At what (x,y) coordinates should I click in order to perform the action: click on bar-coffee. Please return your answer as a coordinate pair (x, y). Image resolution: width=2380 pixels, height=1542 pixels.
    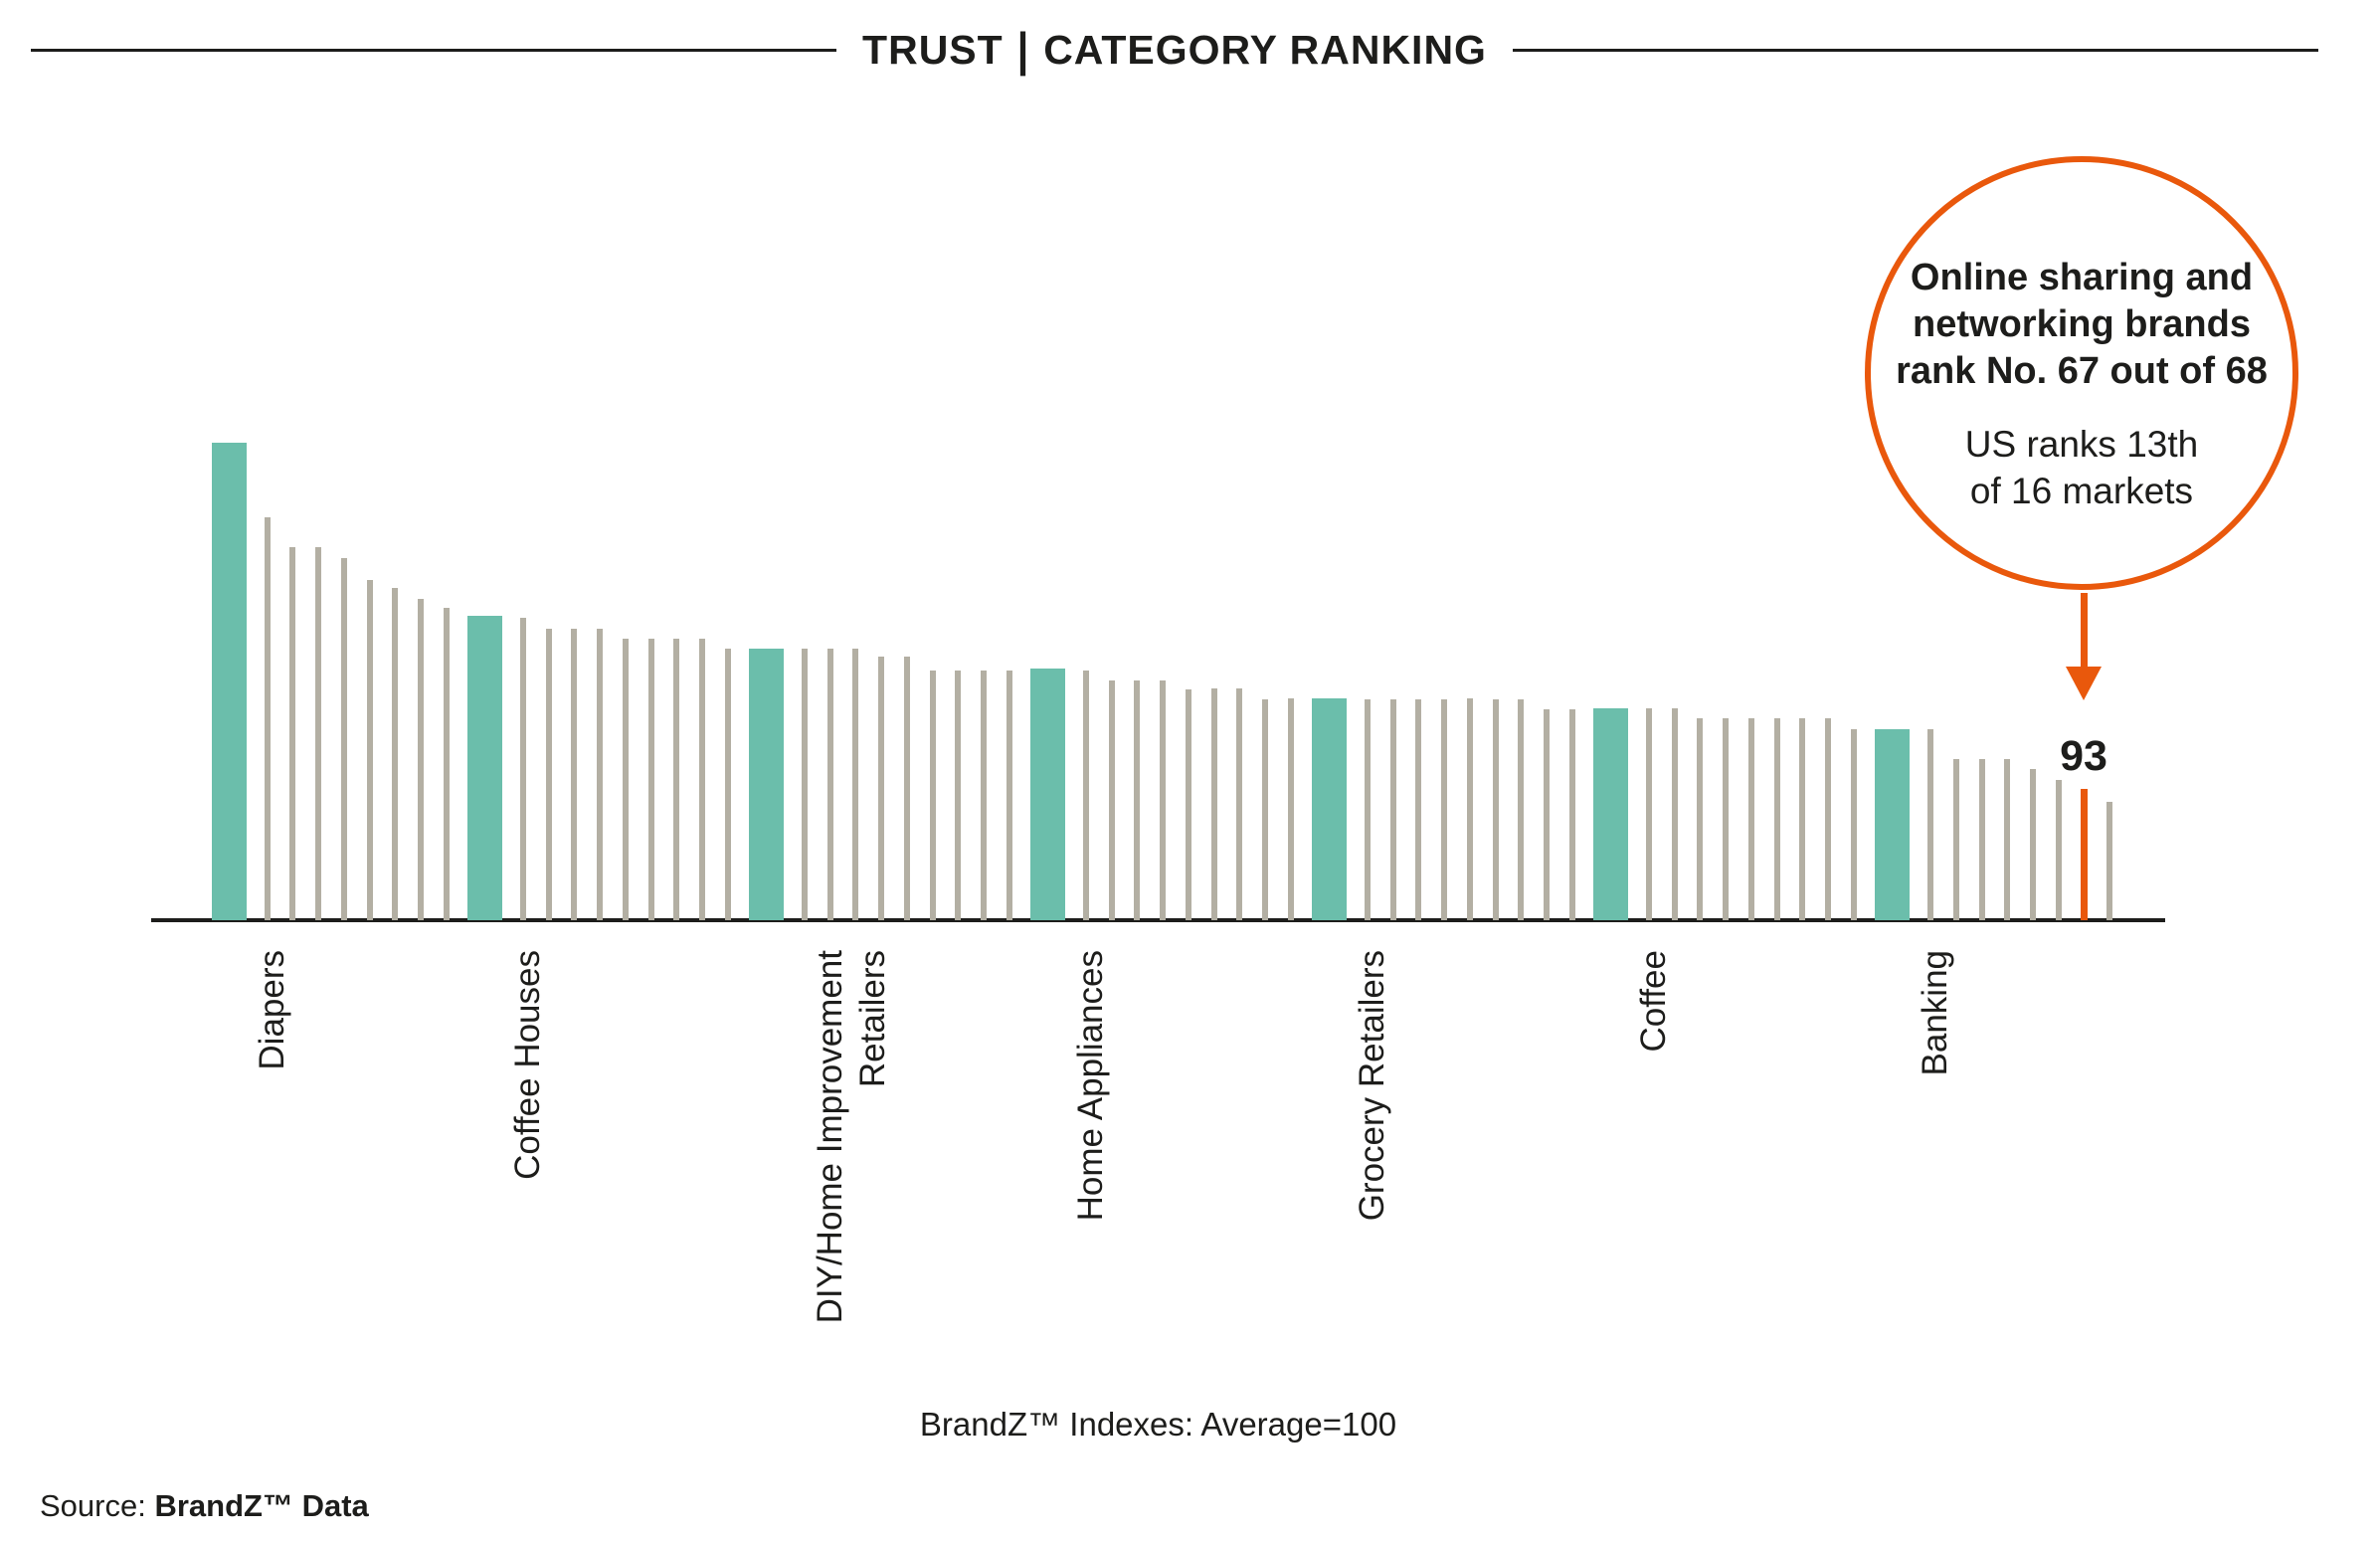
    Looking at the image, I should click on (1610, 814).